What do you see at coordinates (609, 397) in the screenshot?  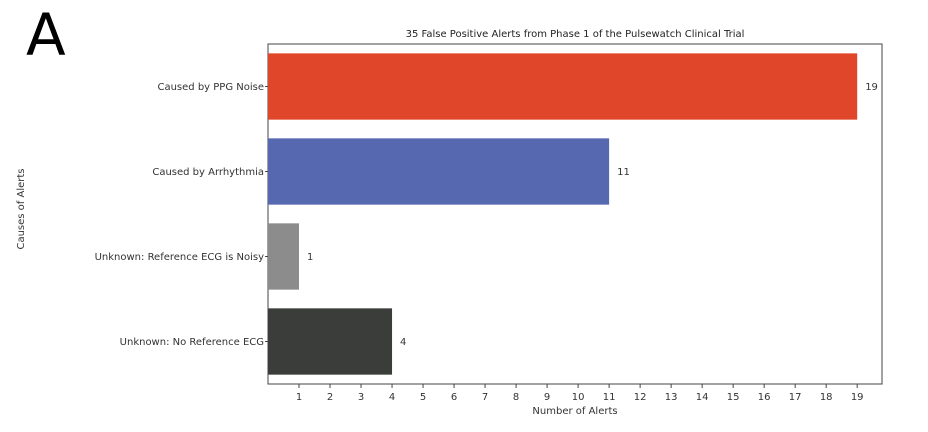 I see `x-tick-label: 11` at bounding box center [609, 397].